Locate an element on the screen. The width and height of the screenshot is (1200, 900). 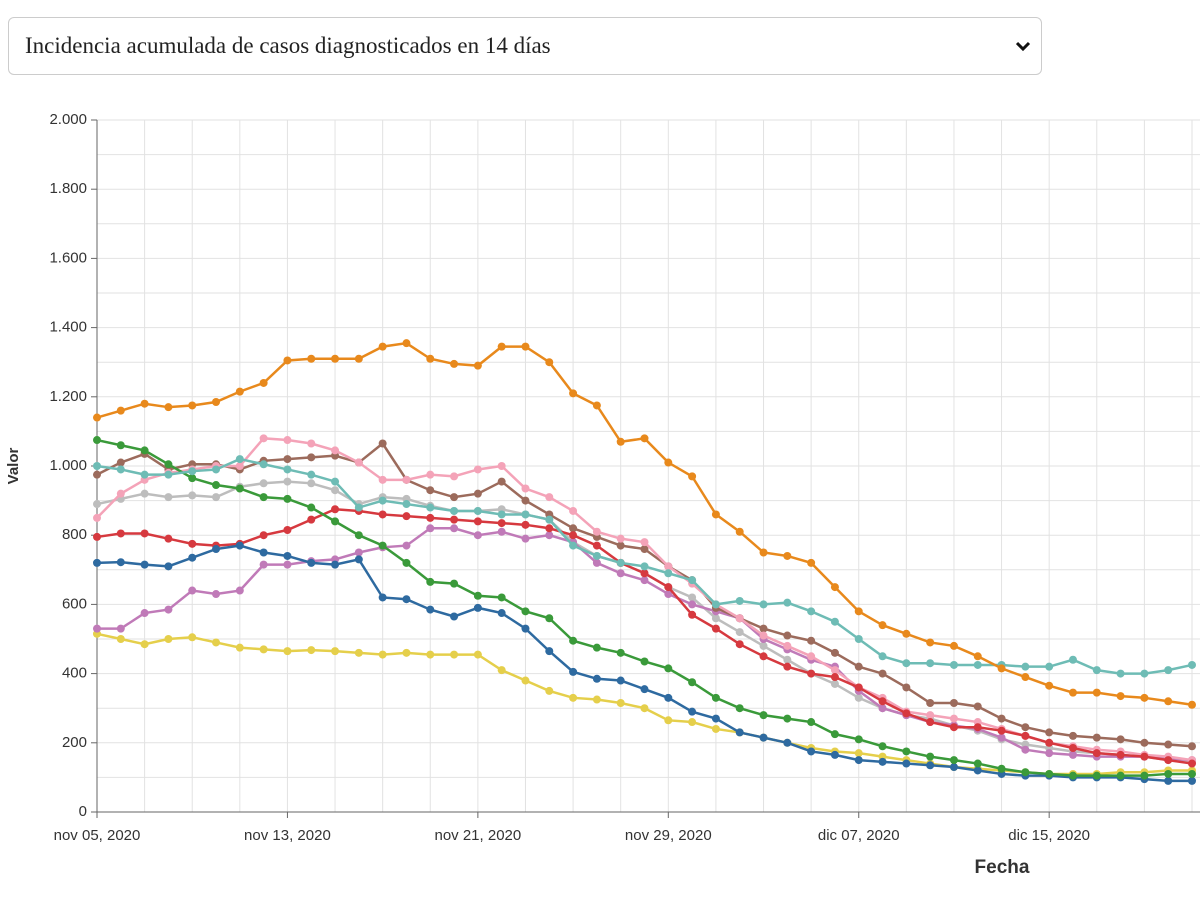
x-tick-label: dic 07, 2020 is located at coordinates (859, 835).